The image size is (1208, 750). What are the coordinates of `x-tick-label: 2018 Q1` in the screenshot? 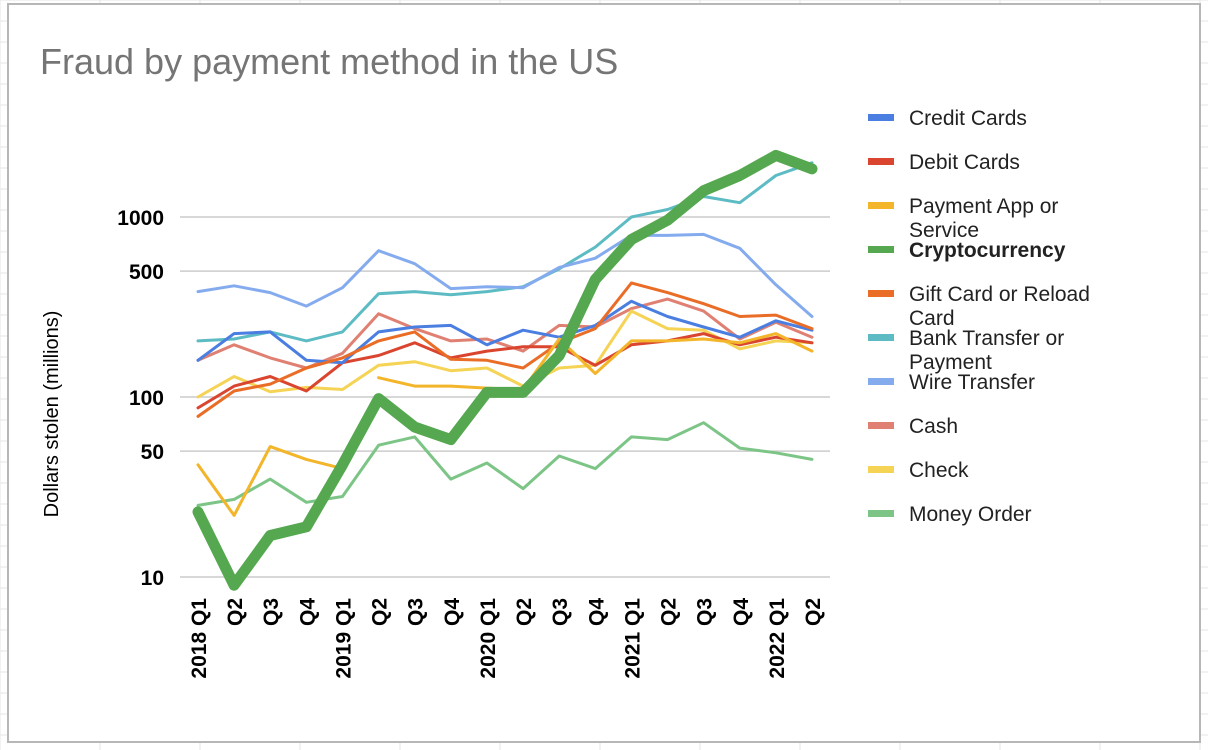 It's located at (199, 638).